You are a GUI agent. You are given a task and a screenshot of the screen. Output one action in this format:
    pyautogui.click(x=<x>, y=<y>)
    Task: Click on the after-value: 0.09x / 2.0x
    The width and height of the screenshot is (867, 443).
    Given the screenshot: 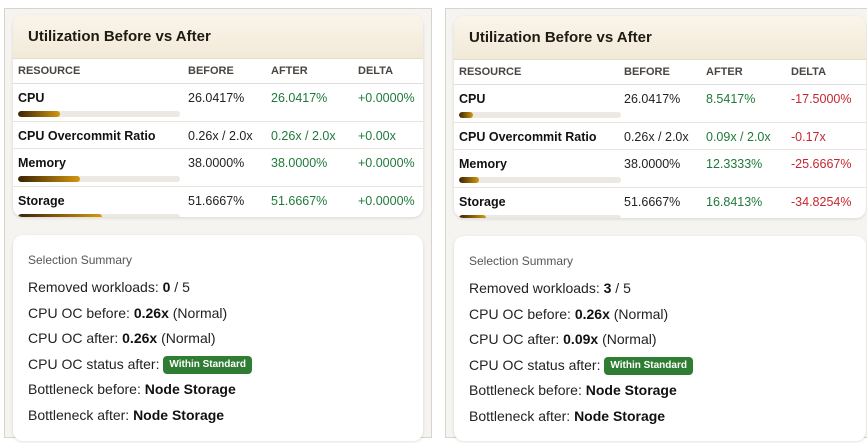 What is the action you would take?
    pyautogui.click(x=738, y=137)
    